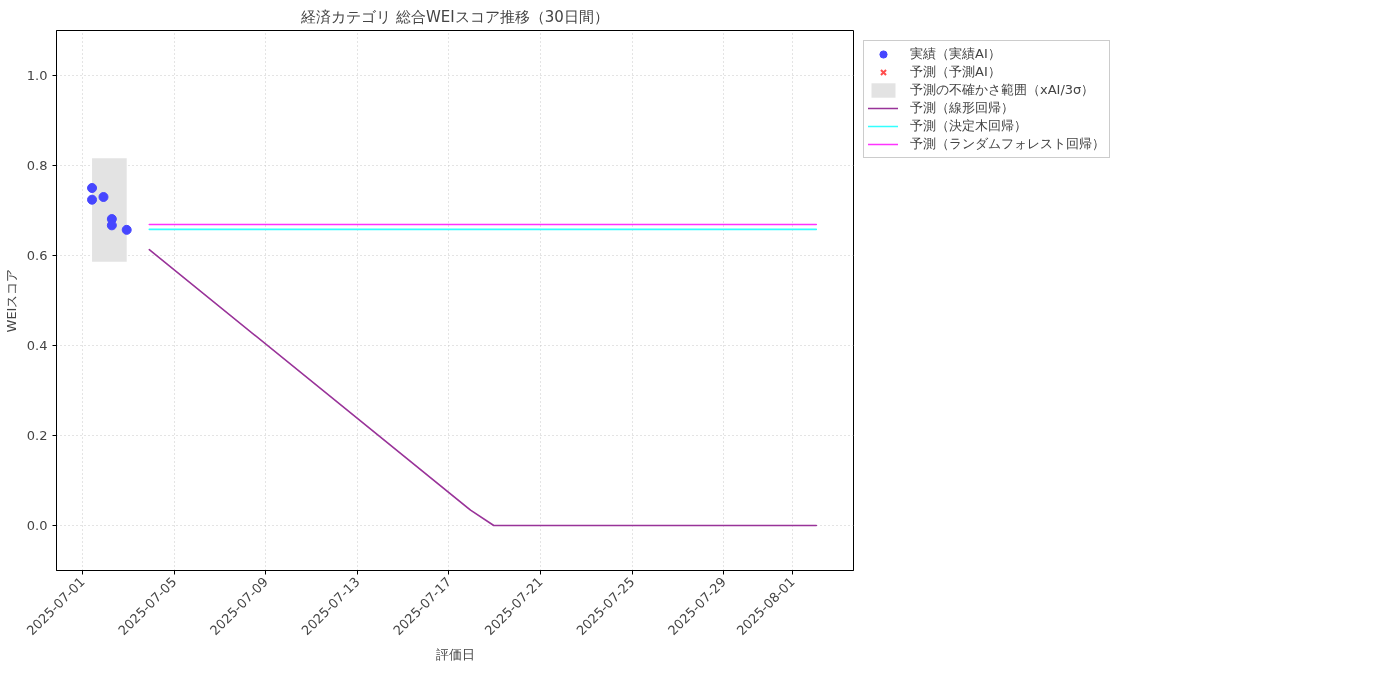  What do you see at coordinates (37, 345) in the screenshot?
I see `y-tick-label: 0.4` at bounding box center [37, 345].